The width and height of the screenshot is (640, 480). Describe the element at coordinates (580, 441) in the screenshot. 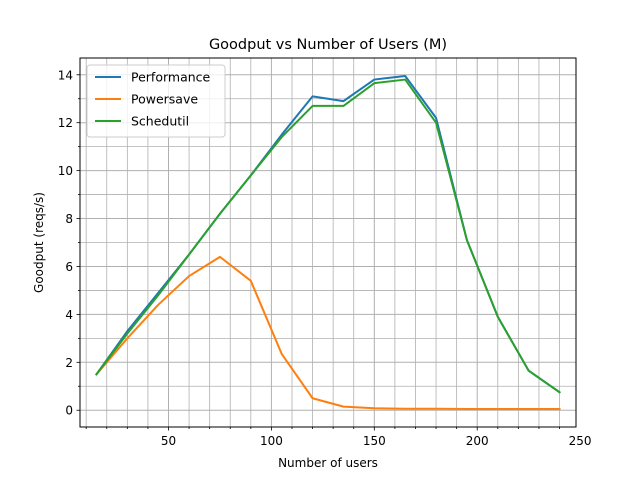

I see `x-tick-label: 250` at that location.